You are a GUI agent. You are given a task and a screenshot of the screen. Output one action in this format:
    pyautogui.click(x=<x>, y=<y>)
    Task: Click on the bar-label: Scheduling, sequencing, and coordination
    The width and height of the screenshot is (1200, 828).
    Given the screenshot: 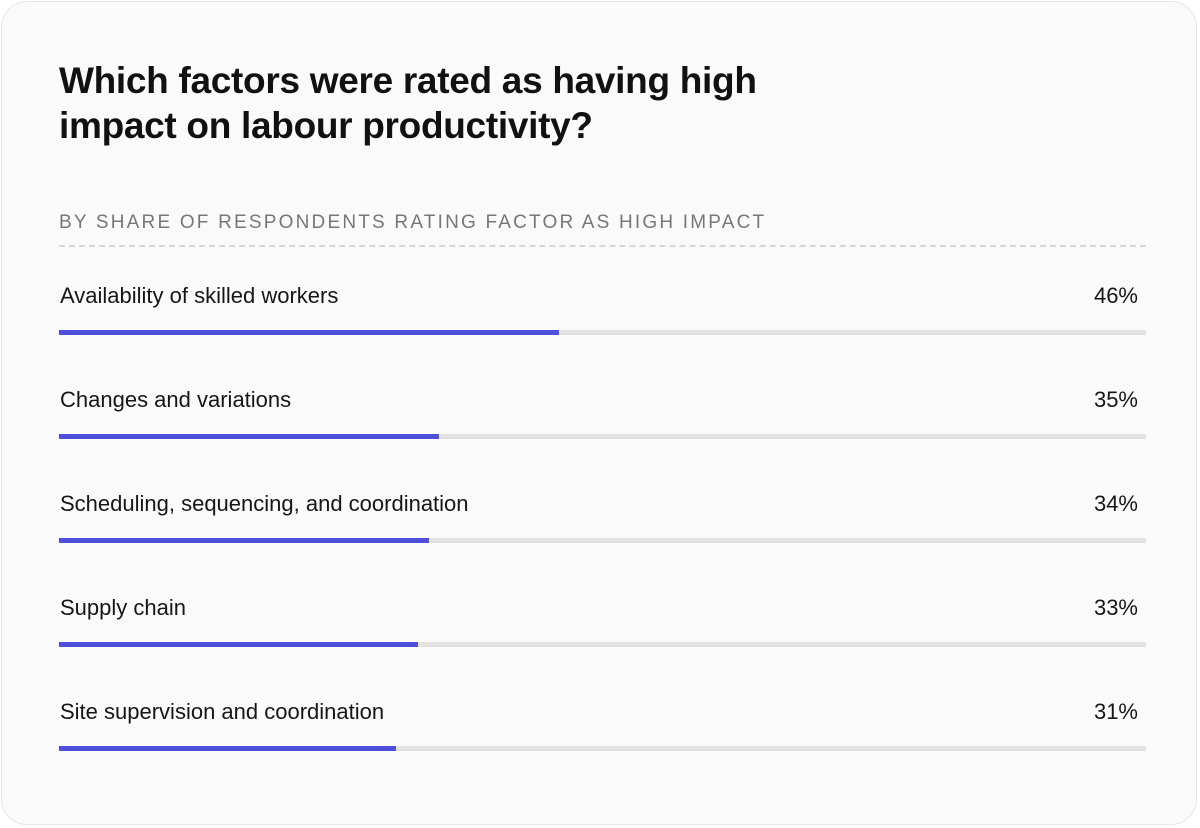 What is the action you would take?
    pyautogui.click(x=264, y=503)
    